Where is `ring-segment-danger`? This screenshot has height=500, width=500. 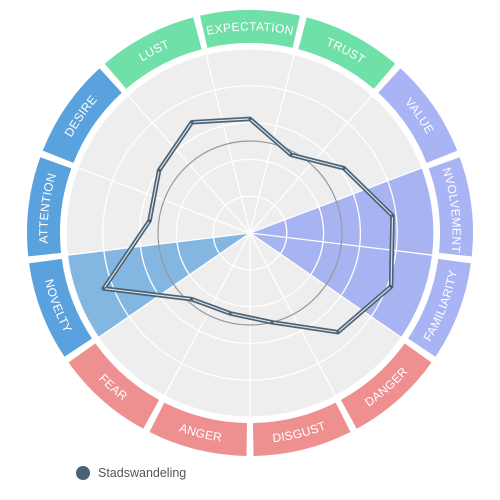 ring-segment-danger is located at coordinates (386, 386).